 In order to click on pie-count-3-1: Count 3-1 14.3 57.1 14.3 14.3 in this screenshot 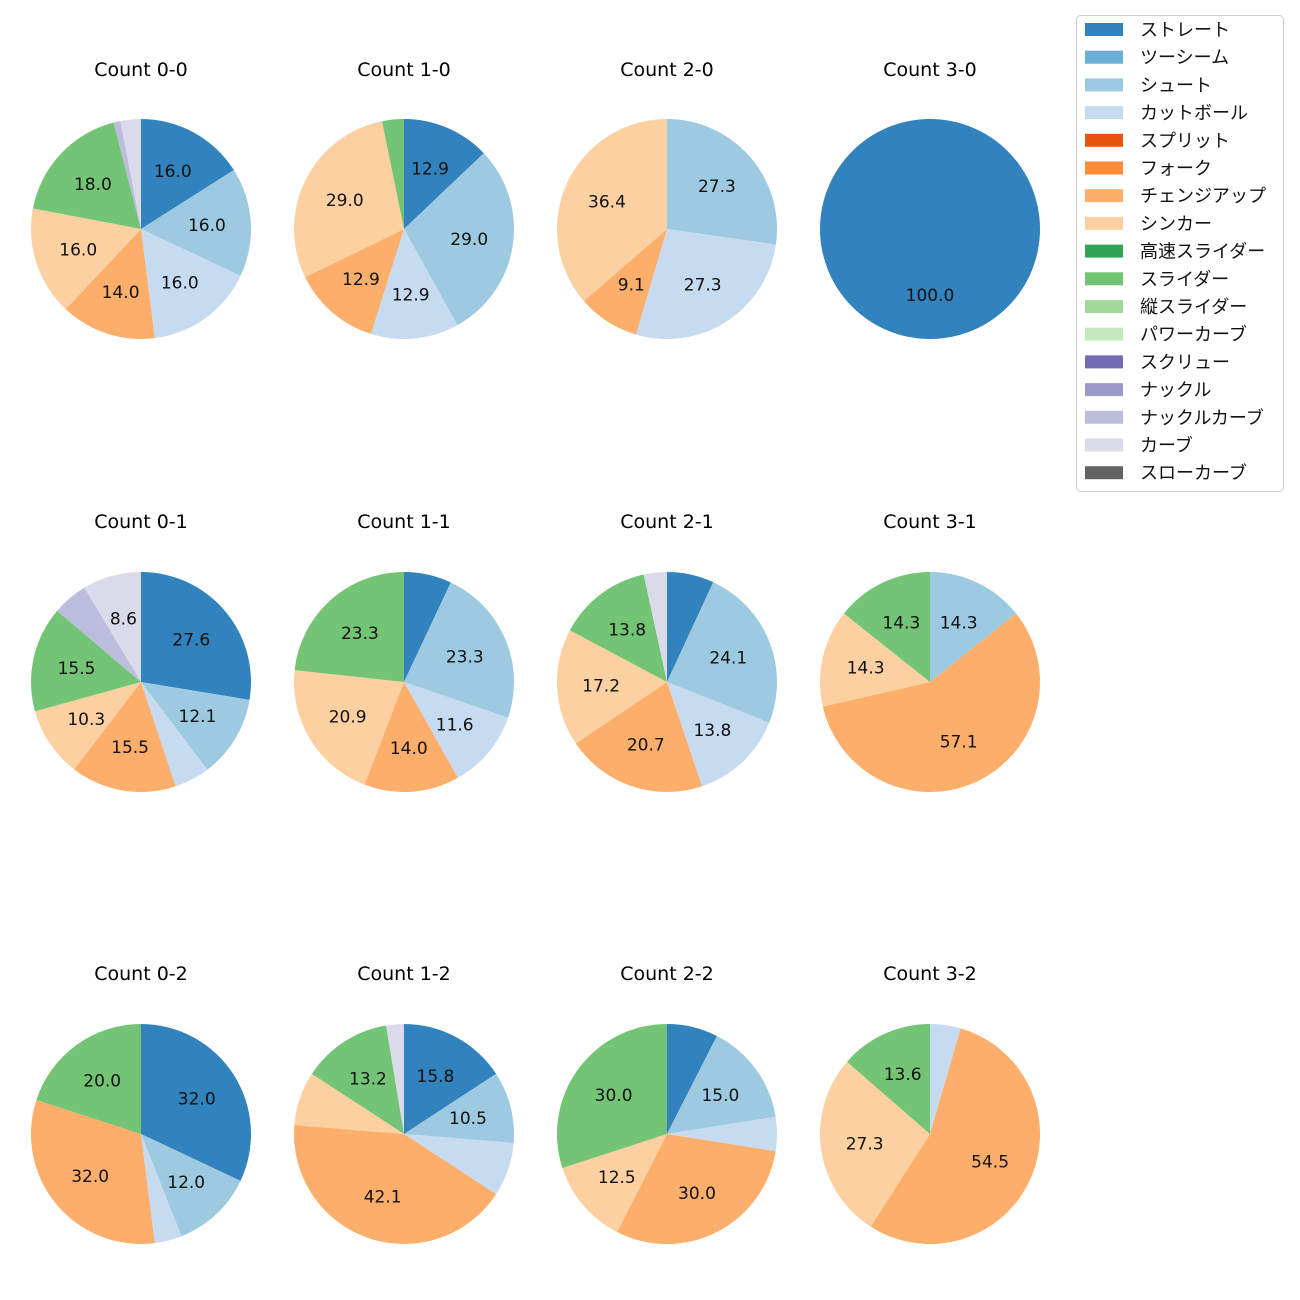, I will do `click(930, 651)`.